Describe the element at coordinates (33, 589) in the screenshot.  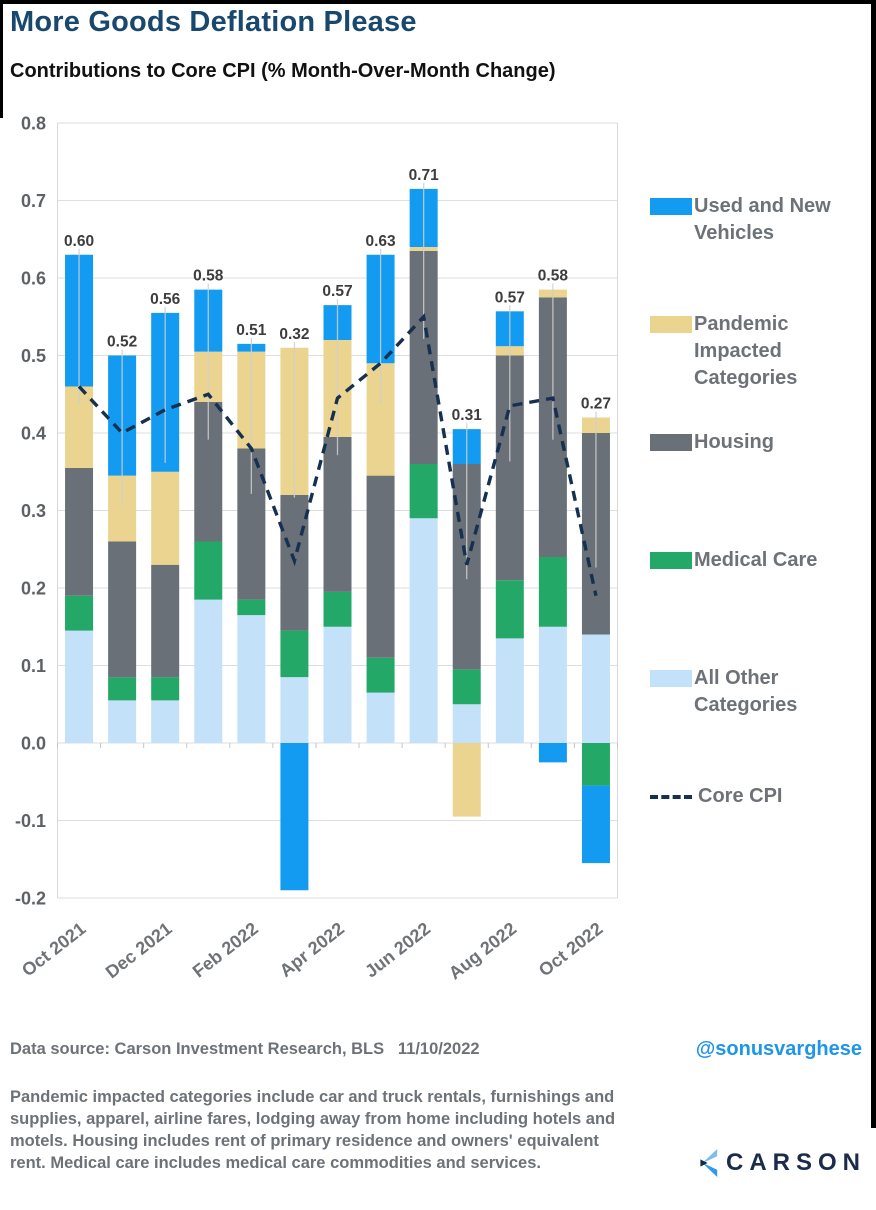
I see `svg-text: 0.2` at that location.